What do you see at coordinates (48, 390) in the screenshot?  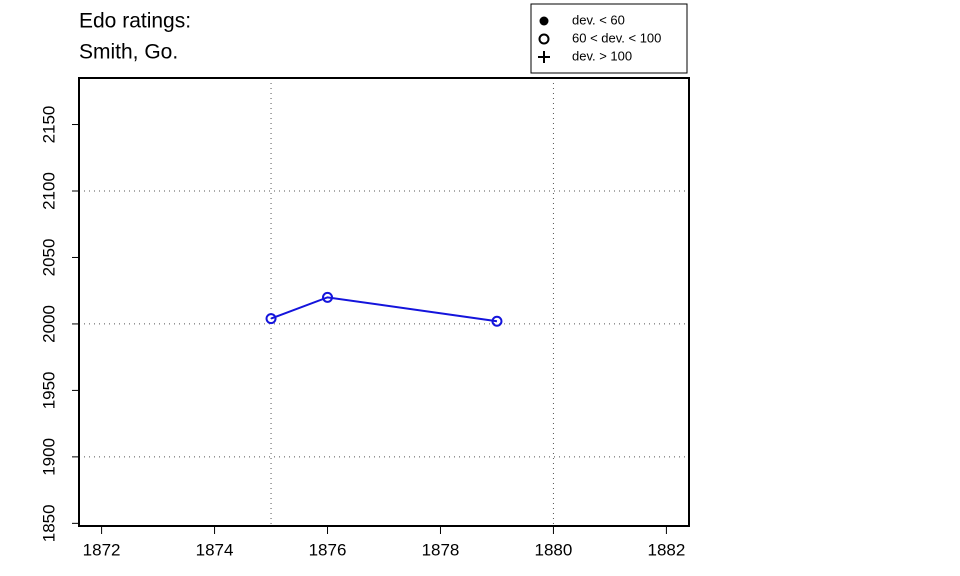 I see `y-tick-label: 1950` at bounding box center [48, 390].